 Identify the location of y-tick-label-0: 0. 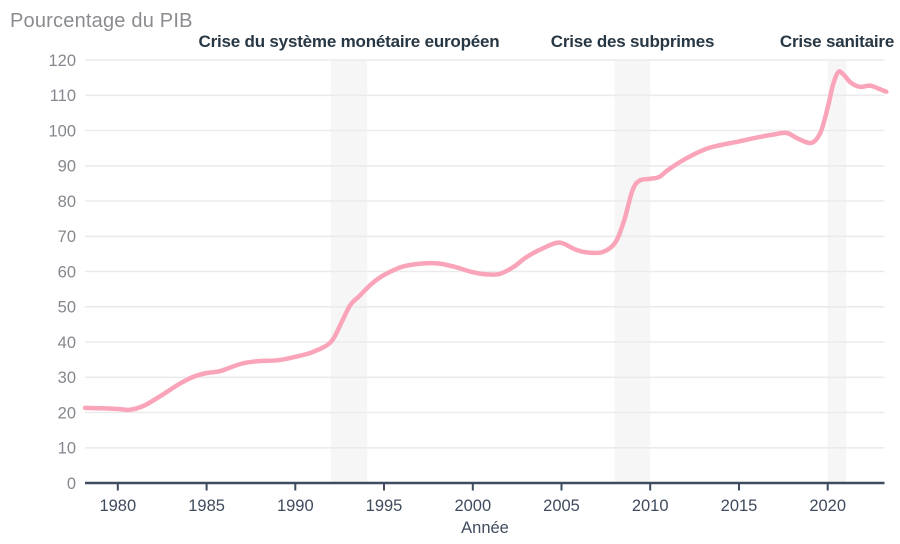
(71, 484).